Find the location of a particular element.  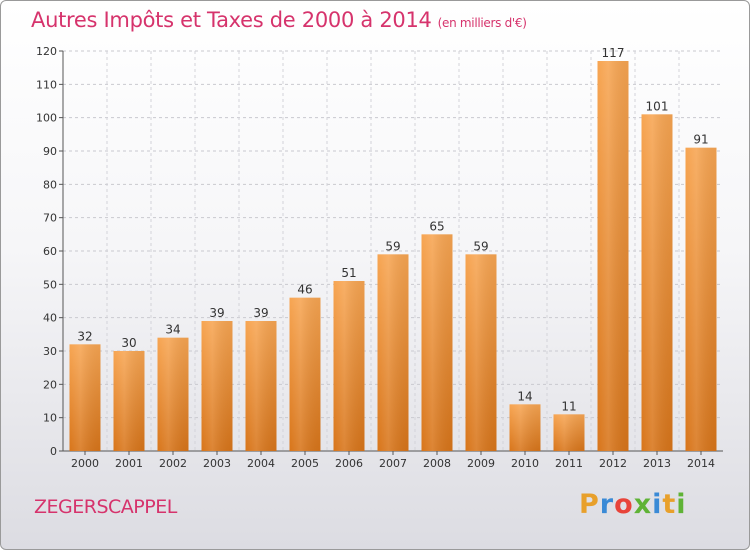

y-tick-label: 110 is located at coordinates (46, 84).